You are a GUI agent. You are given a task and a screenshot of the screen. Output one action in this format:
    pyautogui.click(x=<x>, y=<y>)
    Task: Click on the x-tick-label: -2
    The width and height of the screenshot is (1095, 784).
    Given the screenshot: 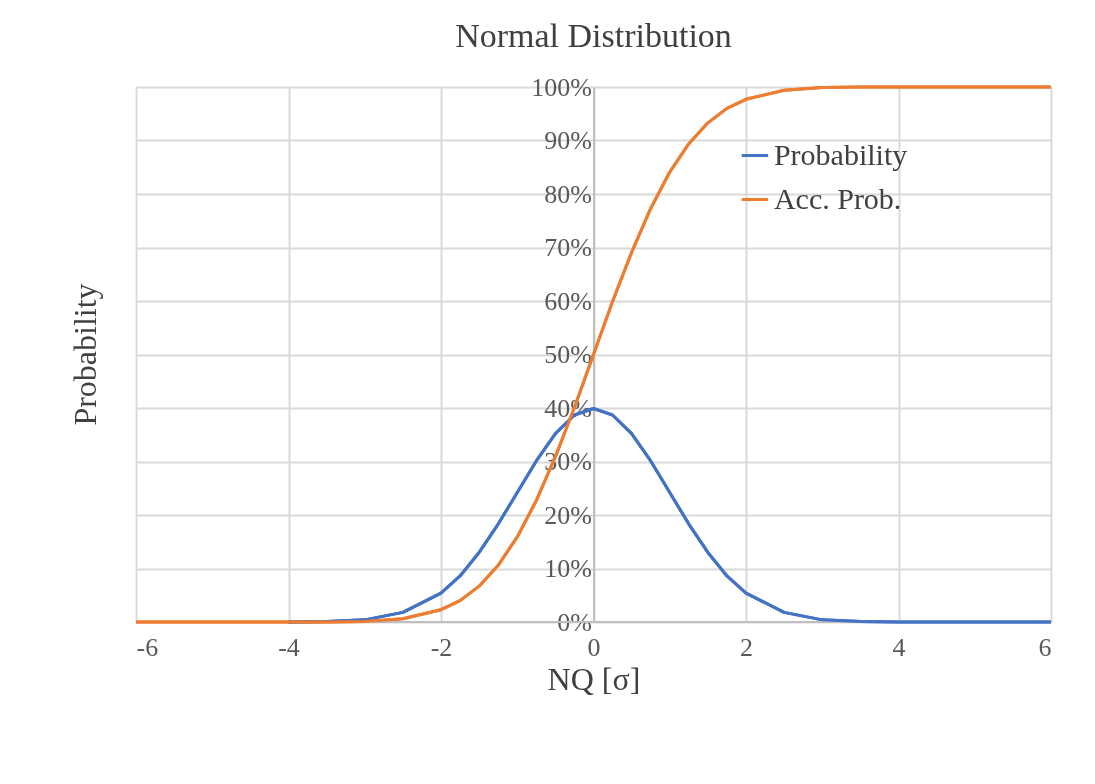 What is the action you would take?
    pyautogui.click(x=441, y=647)
    